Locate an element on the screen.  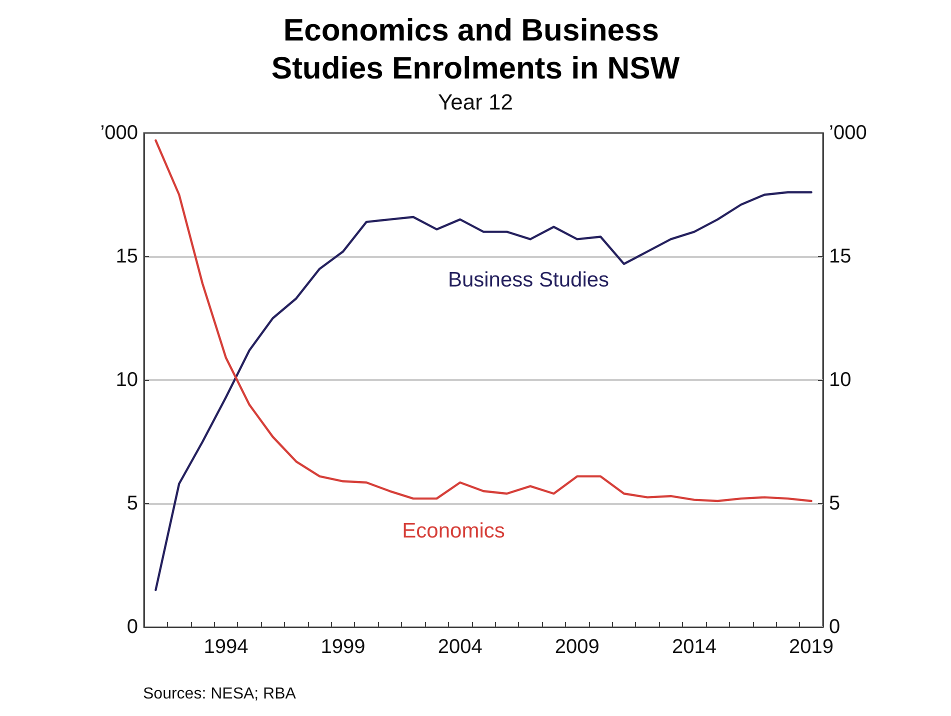
x-tick-label: 2014 is located at coordinates (694, 647).